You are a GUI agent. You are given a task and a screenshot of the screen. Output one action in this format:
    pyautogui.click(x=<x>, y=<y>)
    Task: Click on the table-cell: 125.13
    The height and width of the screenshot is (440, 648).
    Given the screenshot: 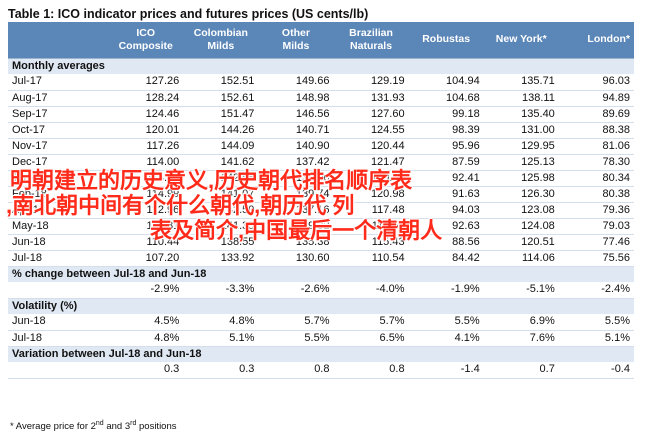 What is the action you would take?
    pyautogui.click(x=521, y=162)
    